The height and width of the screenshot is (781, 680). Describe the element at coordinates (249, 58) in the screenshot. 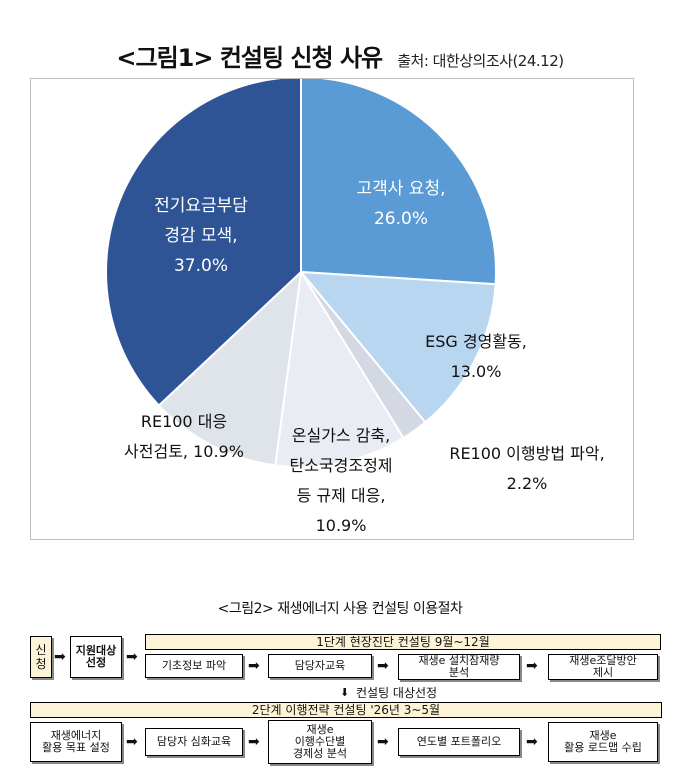

I see `figure1-heading: <그림1> 컨설팅 신청 사유` at that location.